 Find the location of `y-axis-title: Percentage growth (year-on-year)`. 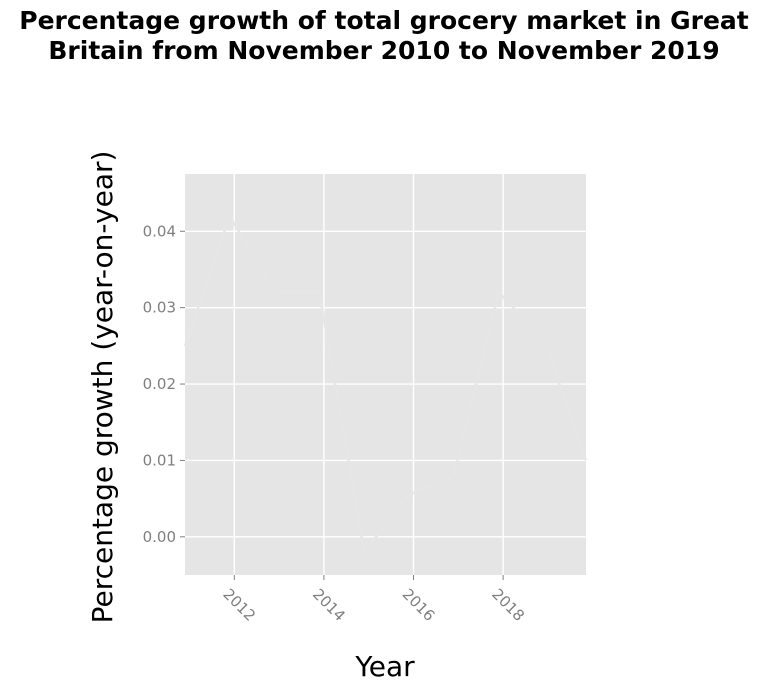

y-axis-title: Percentage growth (year-on-year) is located at coordinates (102, 387).